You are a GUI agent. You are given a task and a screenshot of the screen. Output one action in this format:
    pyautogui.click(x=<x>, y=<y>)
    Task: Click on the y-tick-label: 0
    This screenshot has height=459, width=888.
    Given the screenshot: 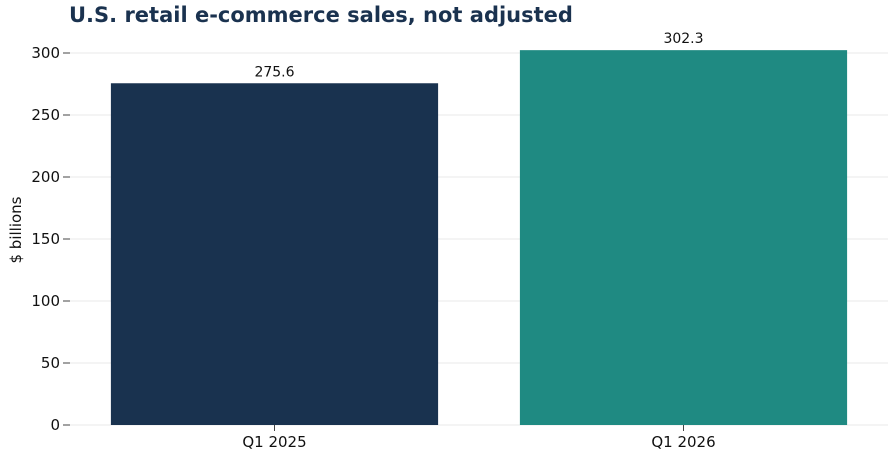 What is the action you would take?
    pyautogui.click(x=55, y=425)
    